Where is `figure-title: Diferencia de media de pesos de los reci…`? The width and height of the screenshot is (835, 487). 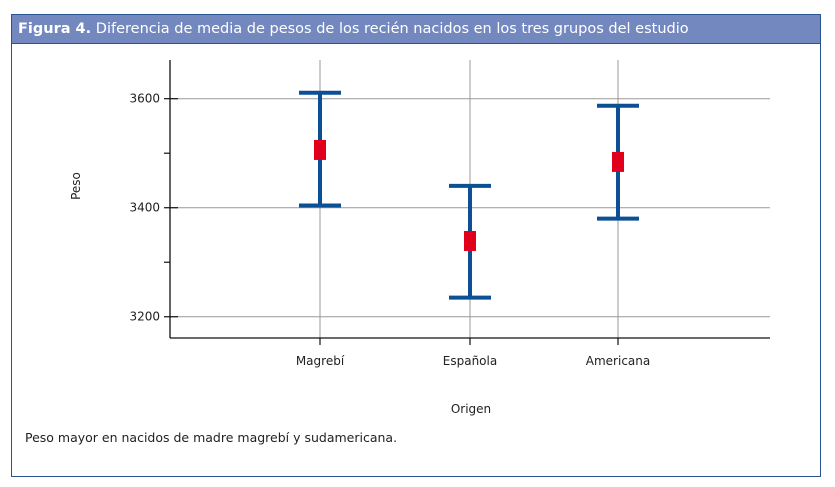 figure-title: Diferencia de media de pesos de los reci… is located at coordinates (392, 29).